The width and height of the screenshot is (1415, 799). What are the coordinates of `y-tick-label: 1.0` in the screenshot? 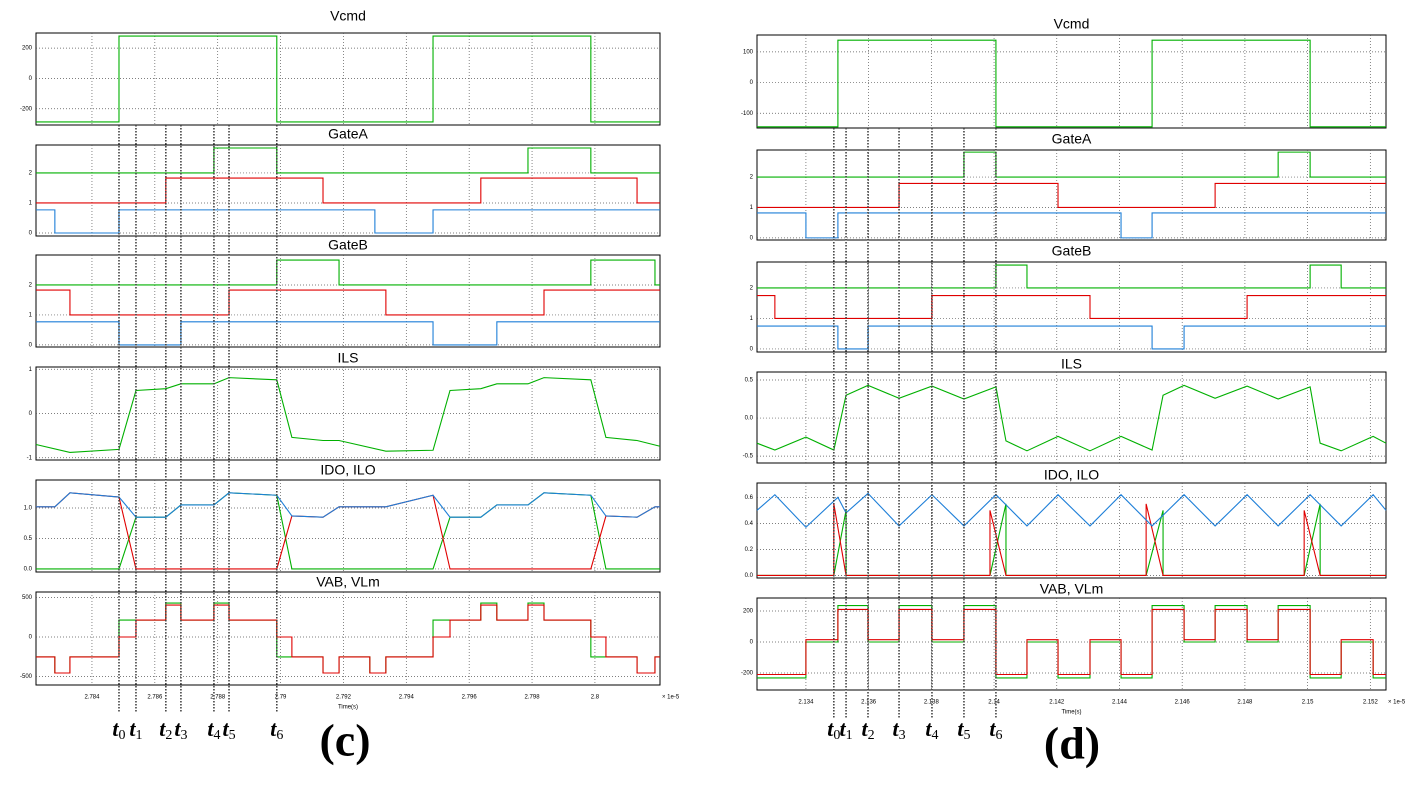 It's located at (28, 509).